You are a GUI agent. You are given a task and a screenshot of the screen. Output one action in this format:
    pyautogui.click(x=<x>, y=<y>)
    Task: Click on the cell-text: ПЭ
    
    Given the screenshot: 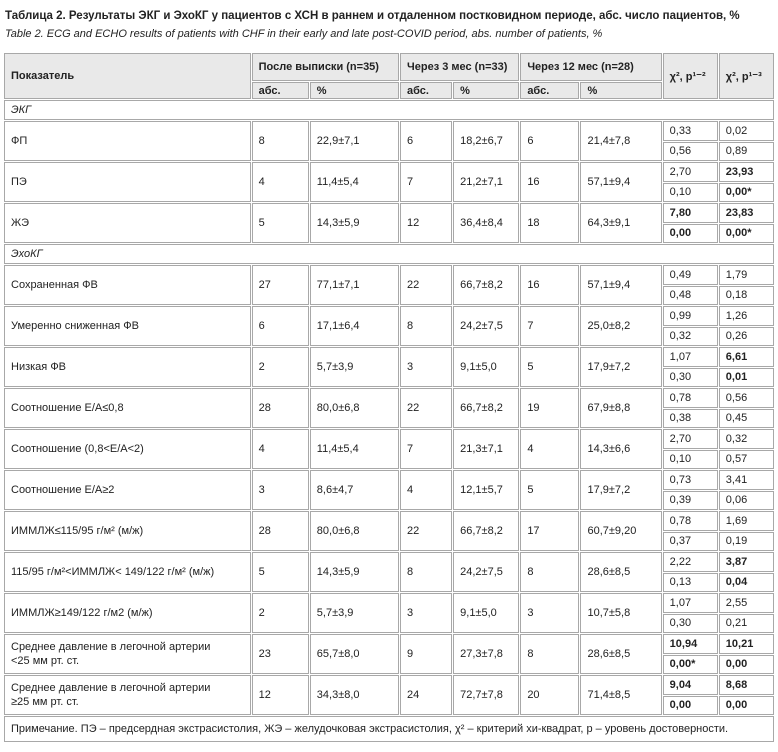 What is the action you would take?
    pyautogui.click(x=19, y=182)
    